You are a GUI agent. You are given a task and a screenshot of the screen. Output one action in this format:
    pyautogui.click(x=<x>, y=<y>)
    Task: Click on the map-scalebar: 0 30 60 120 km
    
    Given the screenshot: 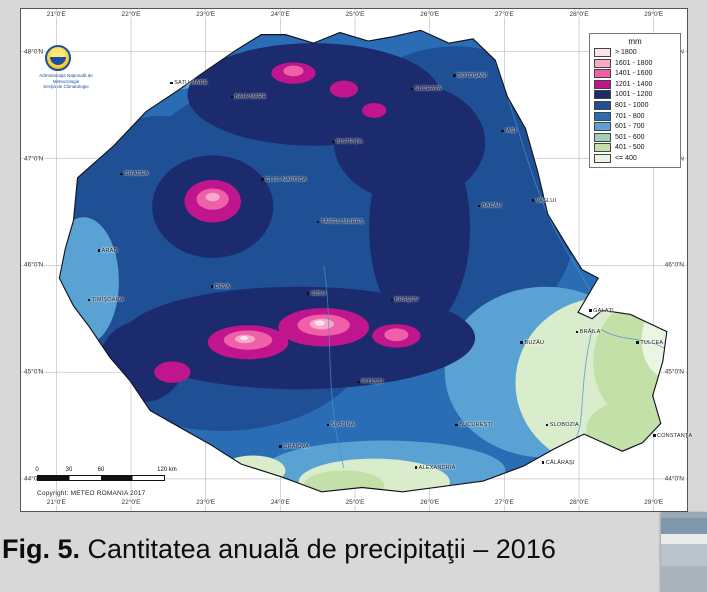 What is the action you would take?
    pyautogui.click(x=106, y=474)
    